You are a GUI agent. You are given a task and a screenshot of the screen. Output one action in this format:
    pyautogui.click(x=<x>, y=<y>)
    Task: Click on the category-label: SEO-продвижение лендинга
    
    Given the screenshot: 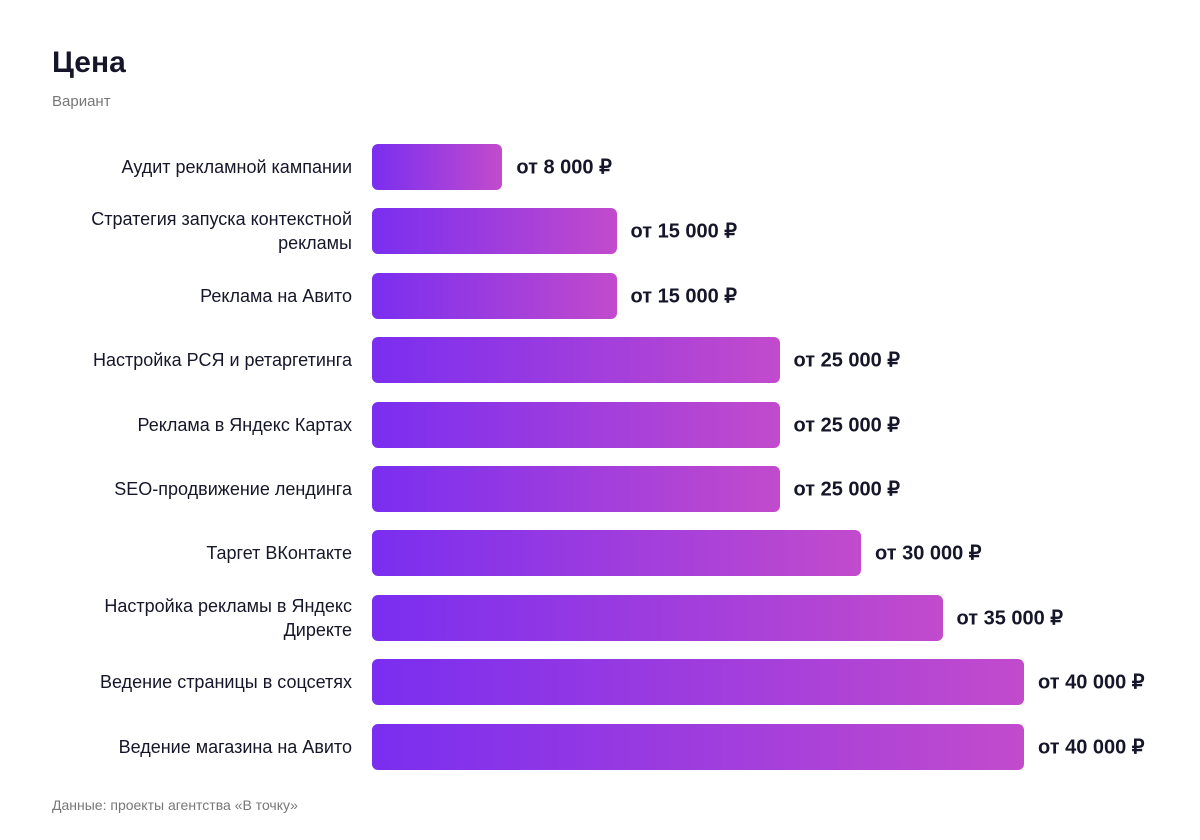 What is the action you would take?
    pyautogui.click(x=233, y=489)
    